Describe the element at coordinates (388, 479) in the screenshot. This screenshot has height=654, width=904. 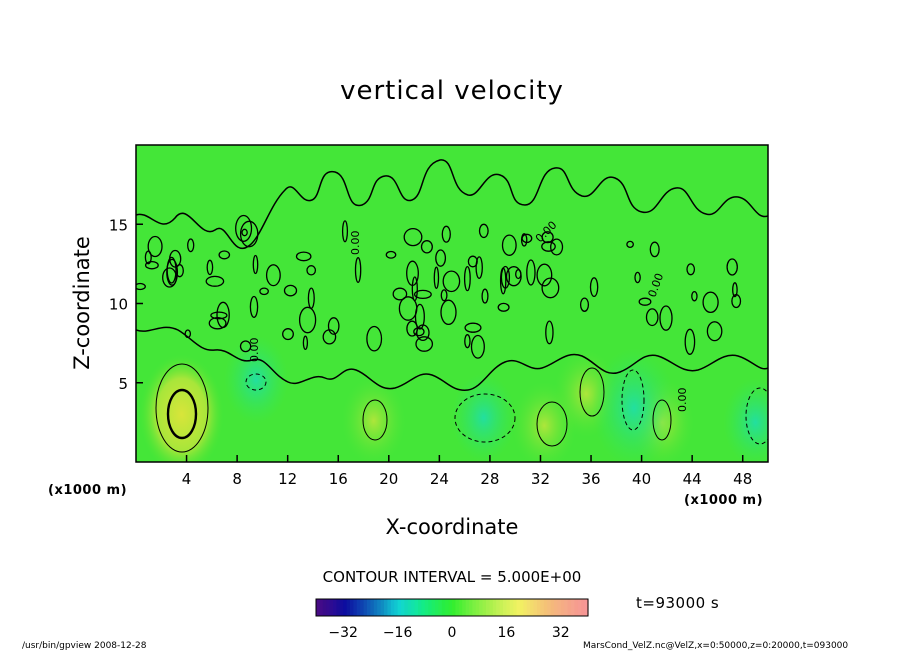
I see `x-tick-label: 20` at that location.